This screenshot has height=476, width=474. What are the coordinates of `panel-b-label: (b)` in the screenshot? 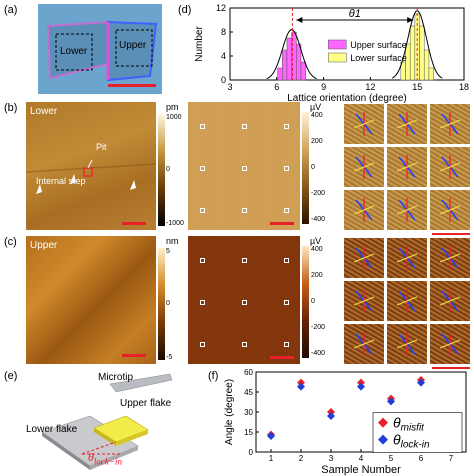 It's located at (11, 108).